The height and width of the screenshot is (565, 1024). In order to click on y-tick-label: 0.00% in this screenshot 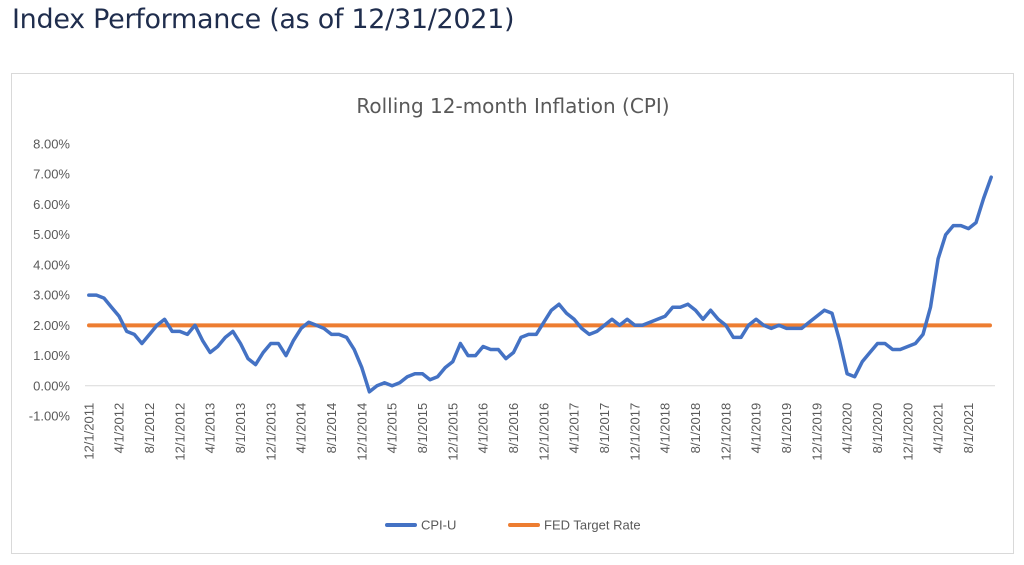, I will do `click(51, 385)`.